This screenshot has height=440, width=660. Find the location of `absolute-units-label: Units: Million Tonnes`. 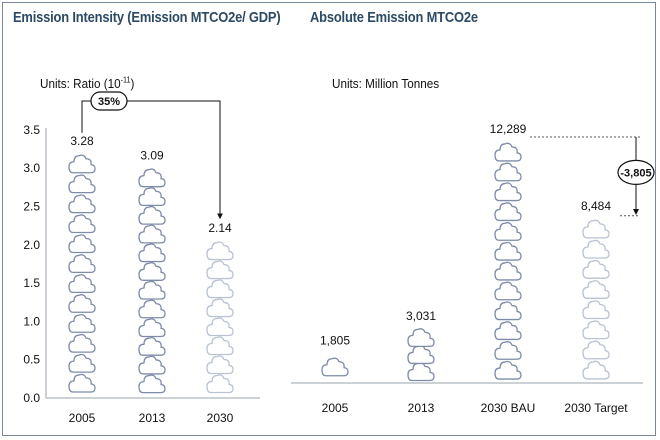

absolute-units-label: Units: Million Tonnes is located at coordinates (386, 83).